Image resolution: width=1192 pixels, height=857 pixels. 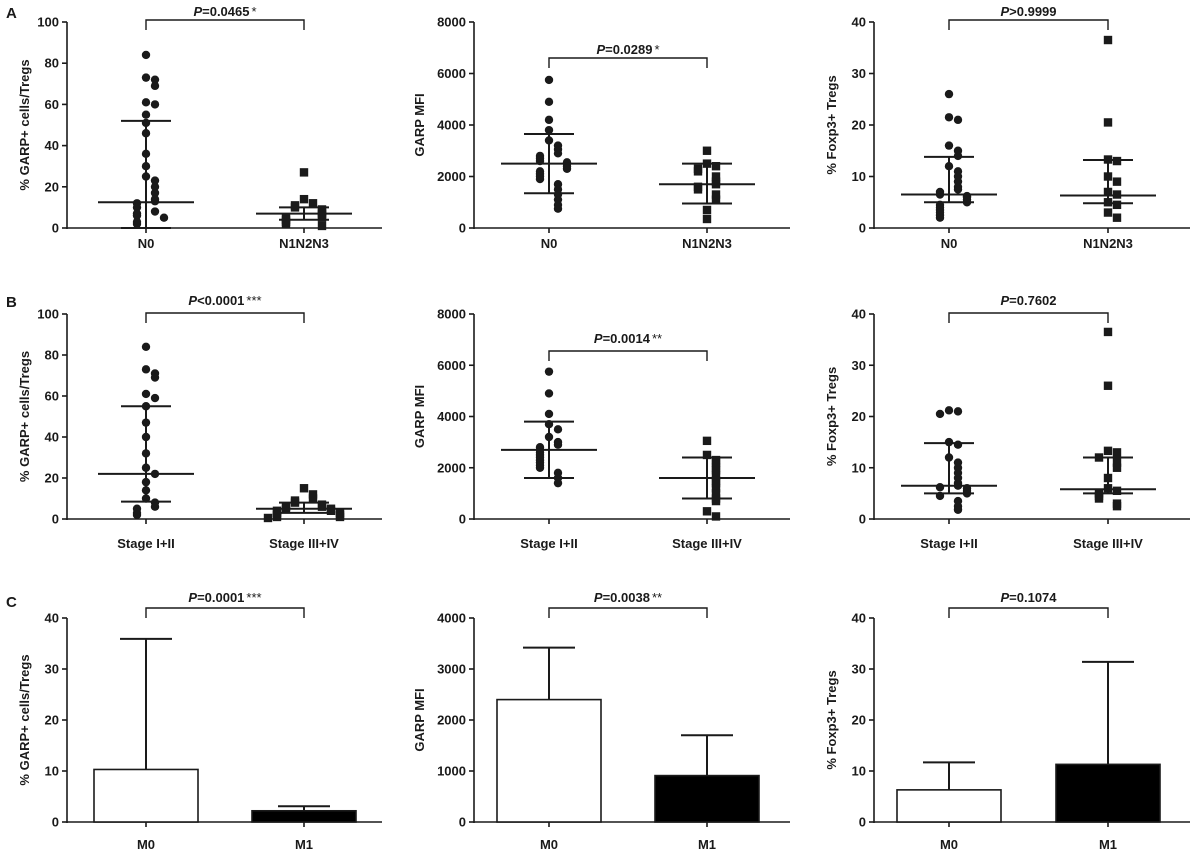 What do you see at coordinates (451, 73) in the screenshot?
I see `y-tick-label: 6000` at bounding box center [451, 73].